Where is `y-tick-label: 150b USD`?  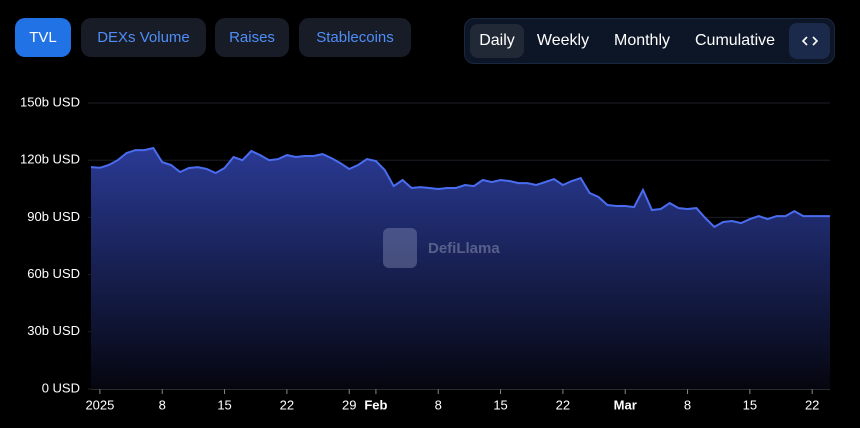
y-tick-label: 150b USD is located at coordinates (50, 101).